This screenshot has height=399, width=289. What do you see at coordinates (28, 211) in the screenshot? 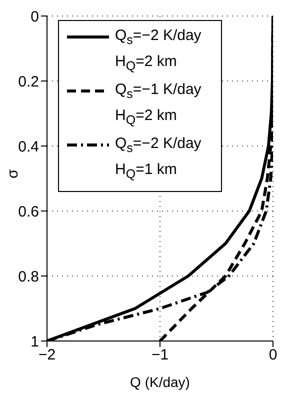
I see `y-tick-label: 0.6` at bounding box center [28, 211].